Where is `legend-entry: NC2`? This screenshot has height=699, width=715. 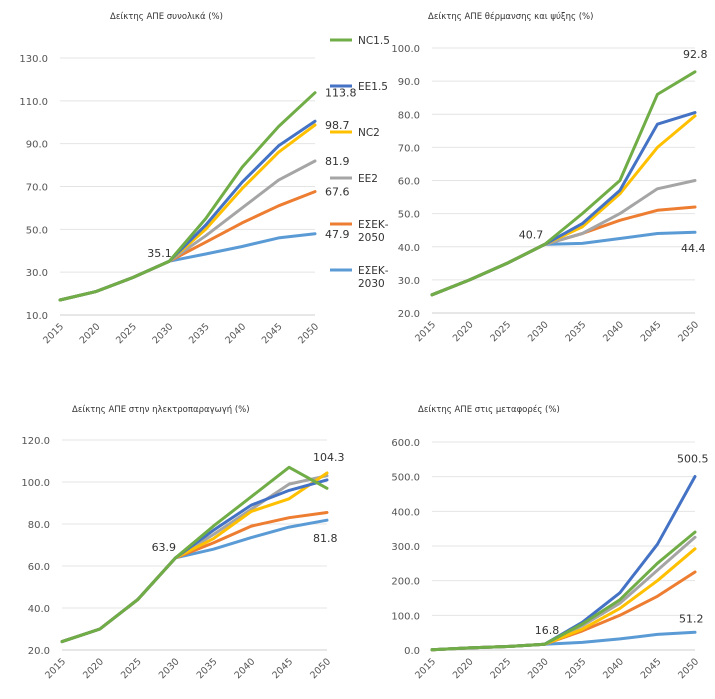
legend-entry: NC2 is located at coordinates (369, 133).